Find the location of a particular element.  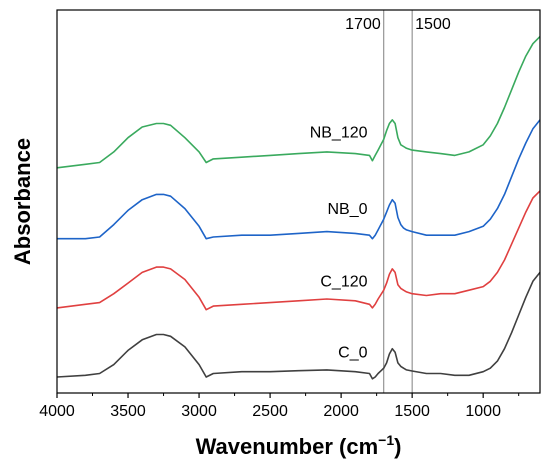

x-tick-label: 3500 is located at coordinates (128, 411).